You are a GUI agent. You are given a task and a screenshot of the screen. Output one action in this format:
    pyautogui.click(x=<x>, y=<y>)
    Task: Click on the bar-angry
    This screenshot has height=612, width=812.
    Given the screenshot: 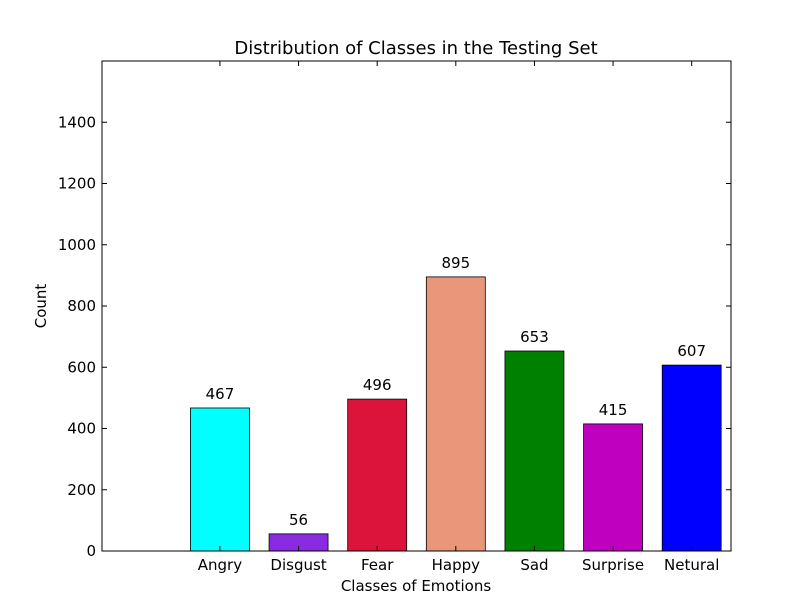 What is the action you would take?
    pyautogui.click(x=220, y=479)
    